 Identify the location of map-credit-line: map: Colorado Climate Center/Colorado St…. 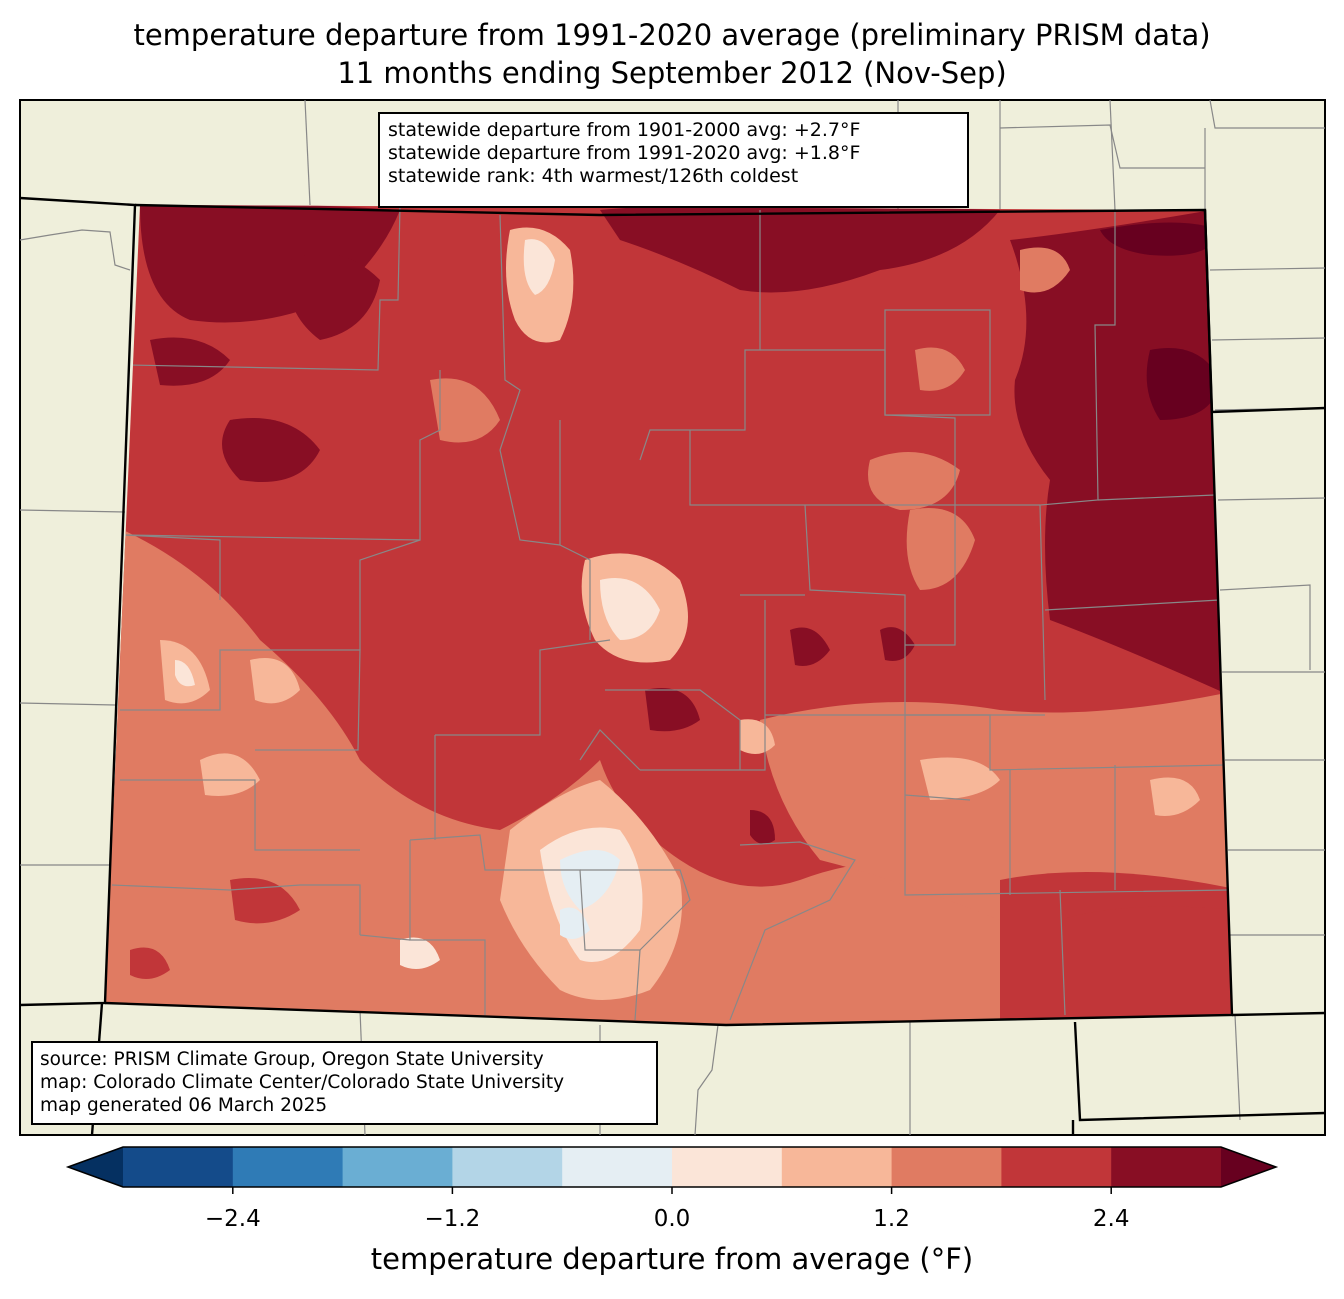
(302, 1082).